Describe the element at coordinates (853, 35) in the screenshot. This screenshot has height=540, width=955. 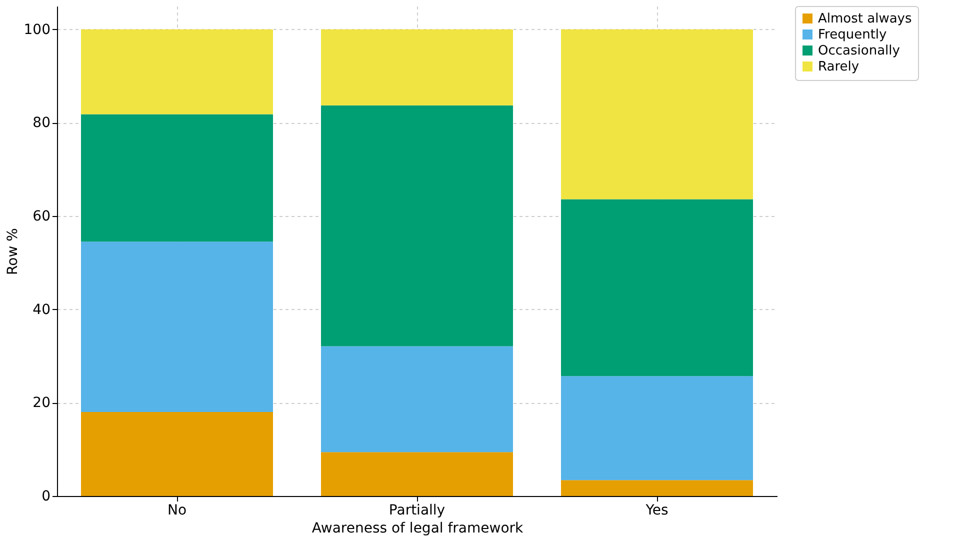
I see `legend-label: Frequently` at that location.